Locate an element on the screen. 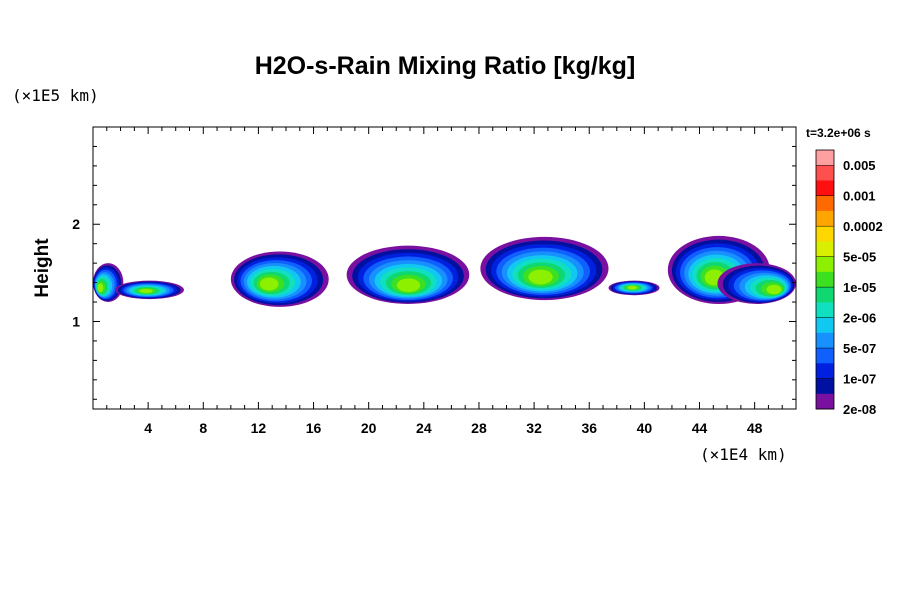  x-axis-unit: (×1E4 km) is located at coordinates (743, 454).